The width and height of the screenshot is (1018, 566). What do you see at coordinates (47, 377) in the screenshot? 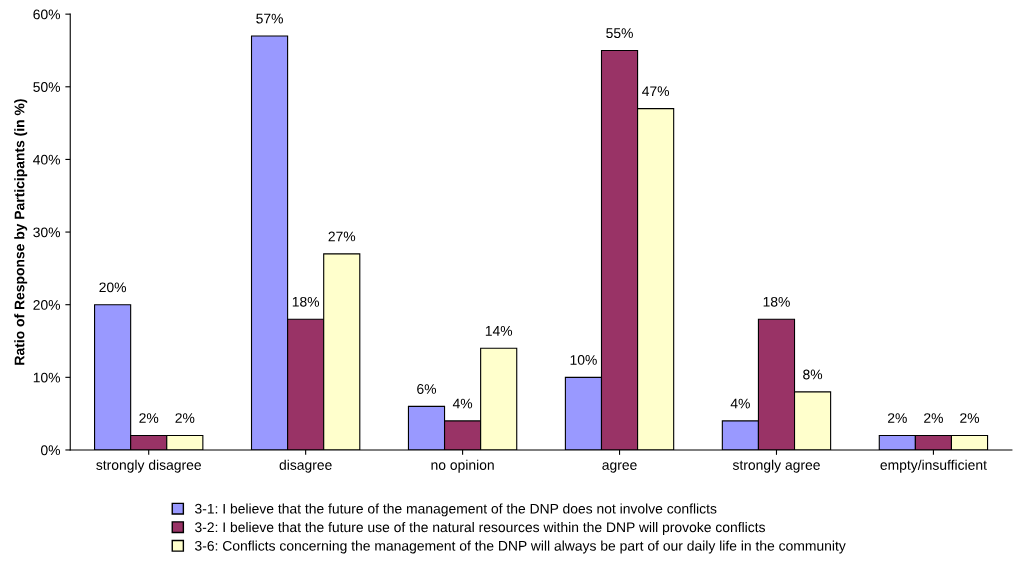
I see `y-tick-label: 10%` at bounding box center [47, 377].